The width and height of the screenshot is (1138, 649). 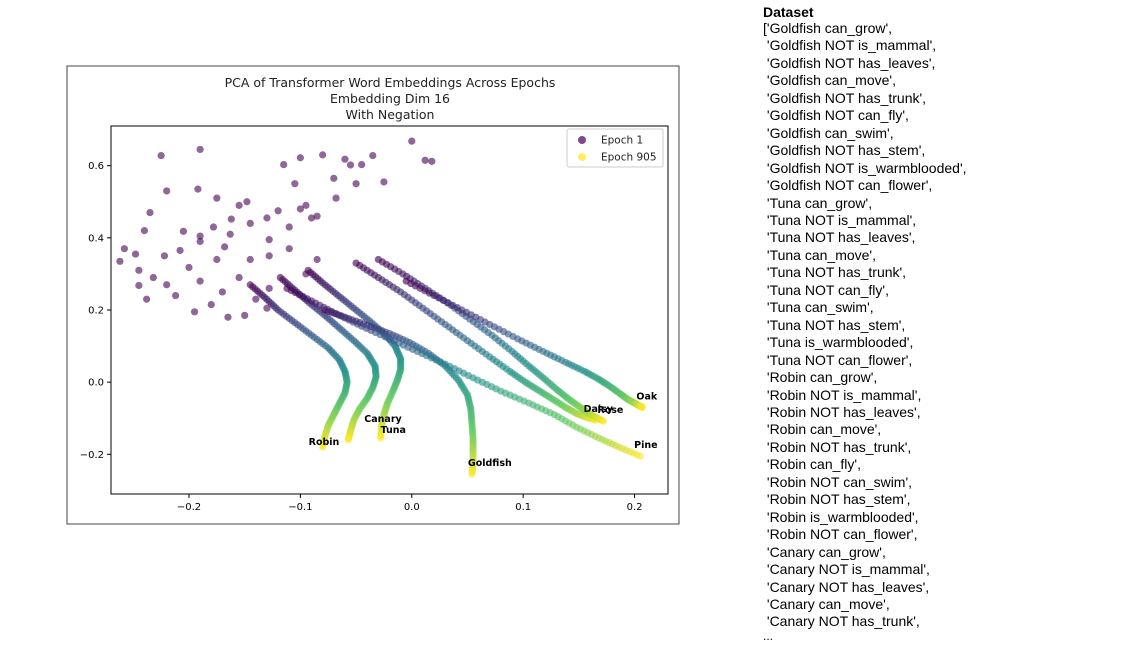 I want to click on dataset-item: 'Goldfish NOT is_mammal',, so click(x=850, y=45).